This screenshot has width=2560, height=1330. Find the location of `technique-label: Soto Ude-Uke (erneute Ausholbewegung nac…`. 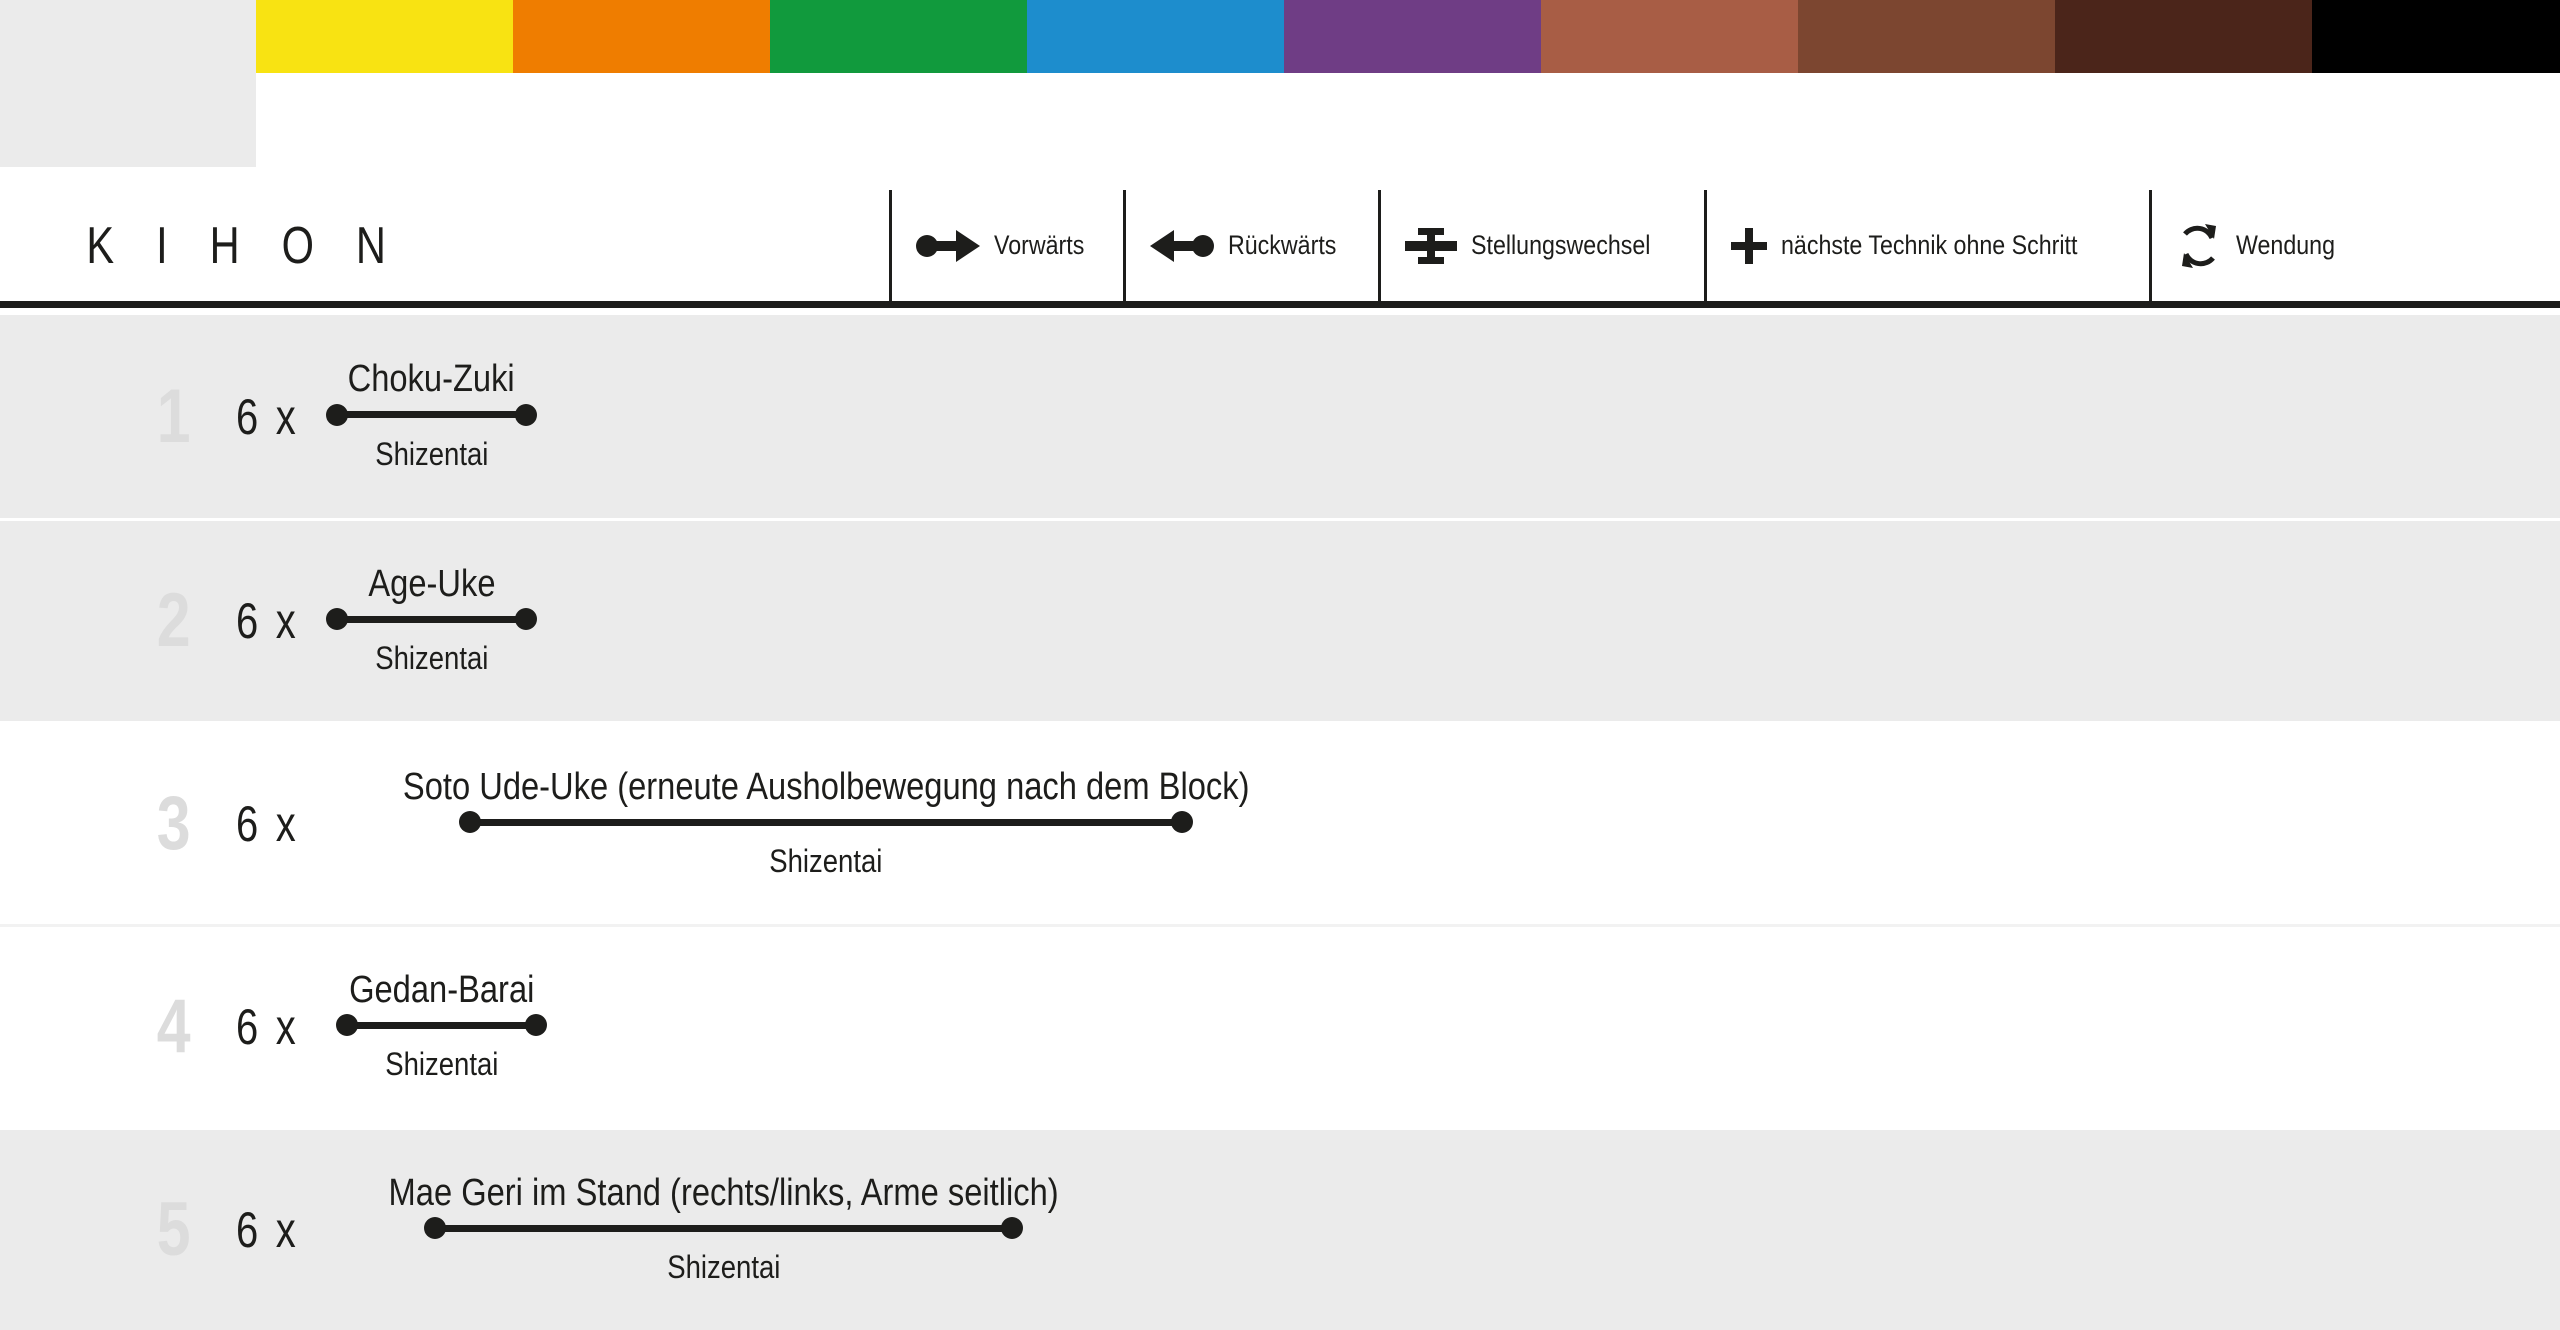

technique-label: Soto Ude-Uke (erneute Ausholbewegung nac… is located at coordinates (826, 786).